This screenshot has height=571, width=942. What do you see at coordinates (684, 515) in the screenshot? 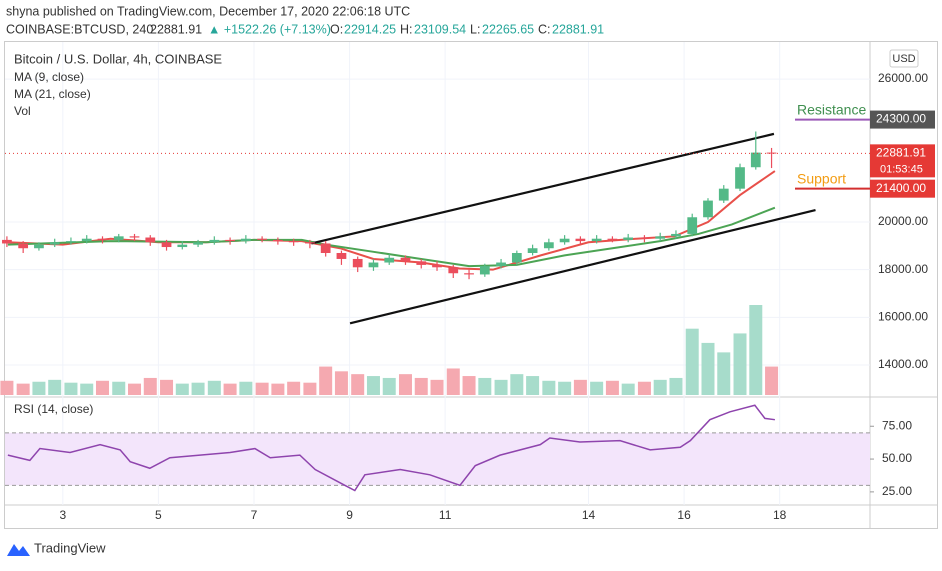
I see `x-tick-label: 16` at bounding box center [684, 515].